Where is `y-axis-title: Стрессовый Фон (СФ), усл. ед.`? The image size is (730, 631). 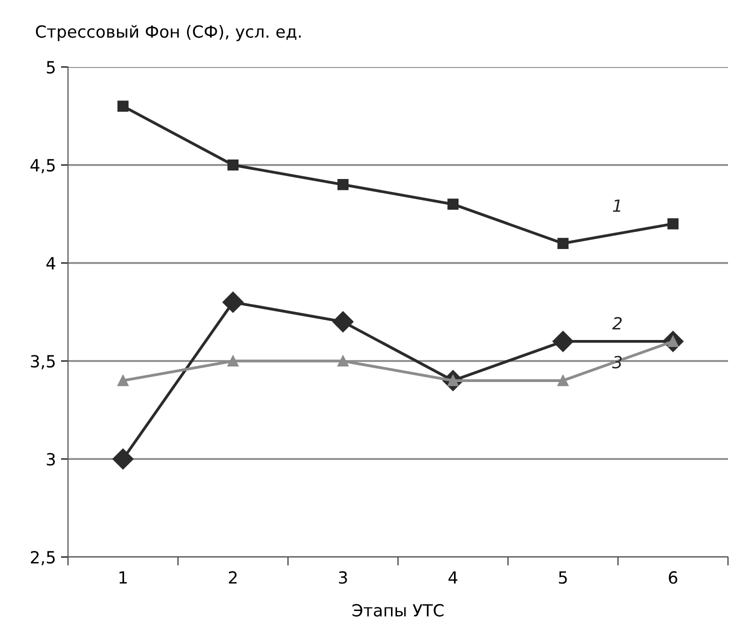
y-axis-title: Стрессовый Фон (СФ), усл. ед. is located at coordinates (168, 33).